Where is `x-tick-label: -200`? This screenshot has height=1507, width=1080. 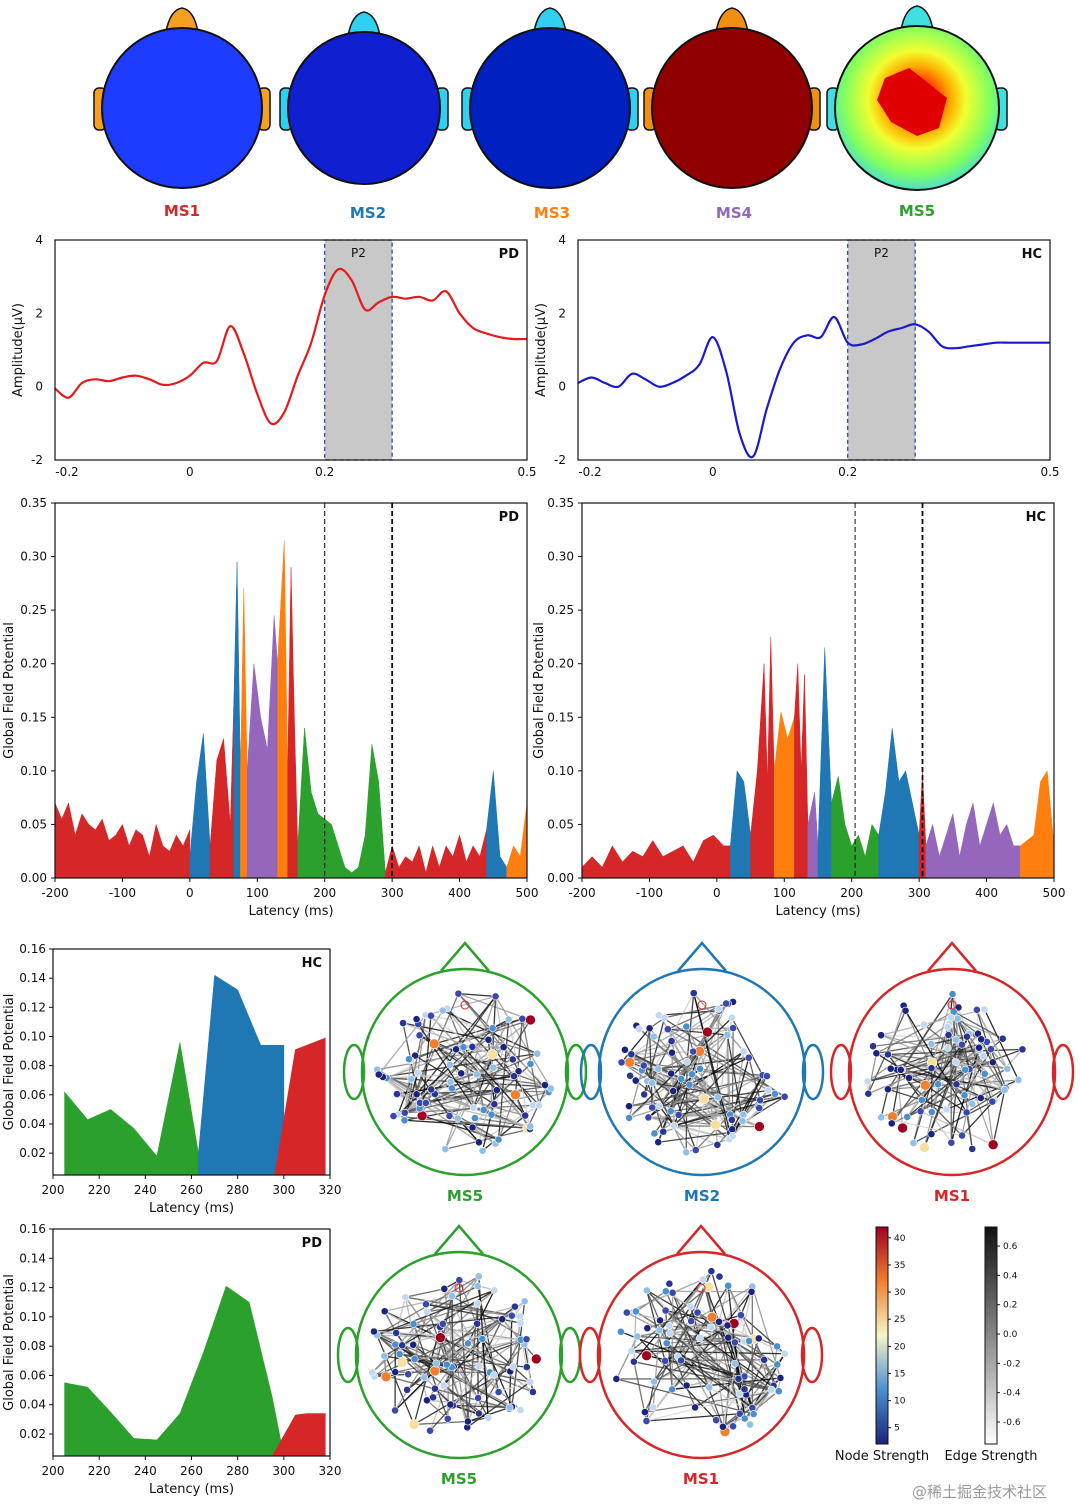 x-tick-label: -200 is located at coordinates (54, 893).